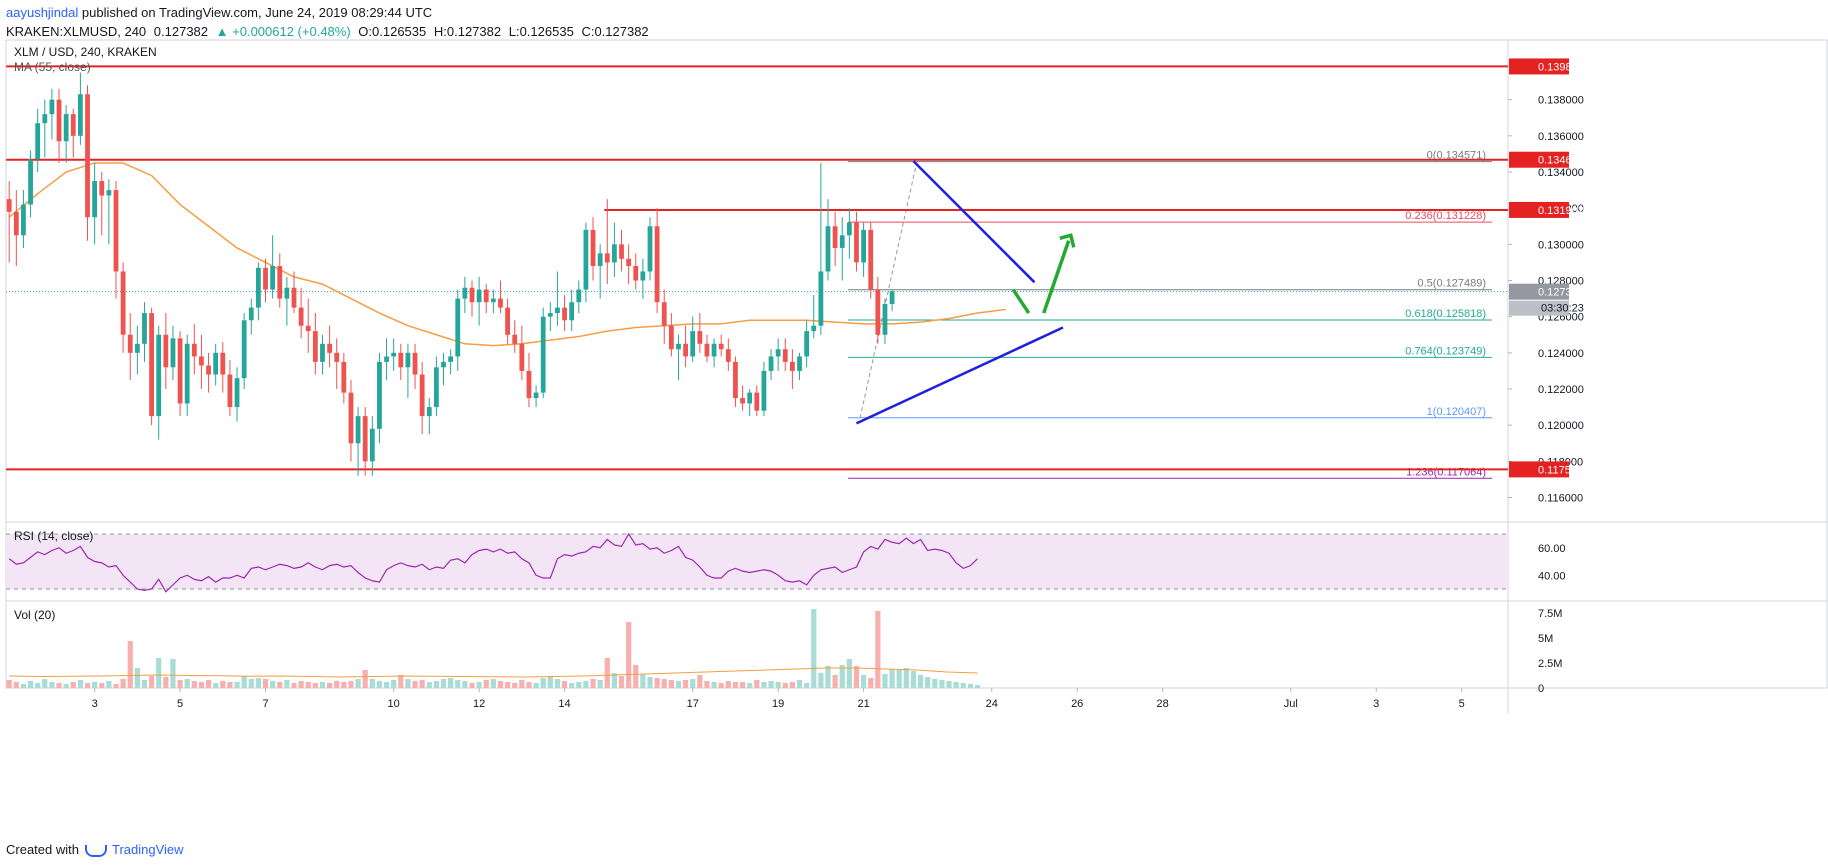 This screenshot has width=1828, height=868. What do you see at coordinates (53, 536) in the screenshot?
I see `rsi-label: RSI (14, close)` at bounding box center [53, 536].